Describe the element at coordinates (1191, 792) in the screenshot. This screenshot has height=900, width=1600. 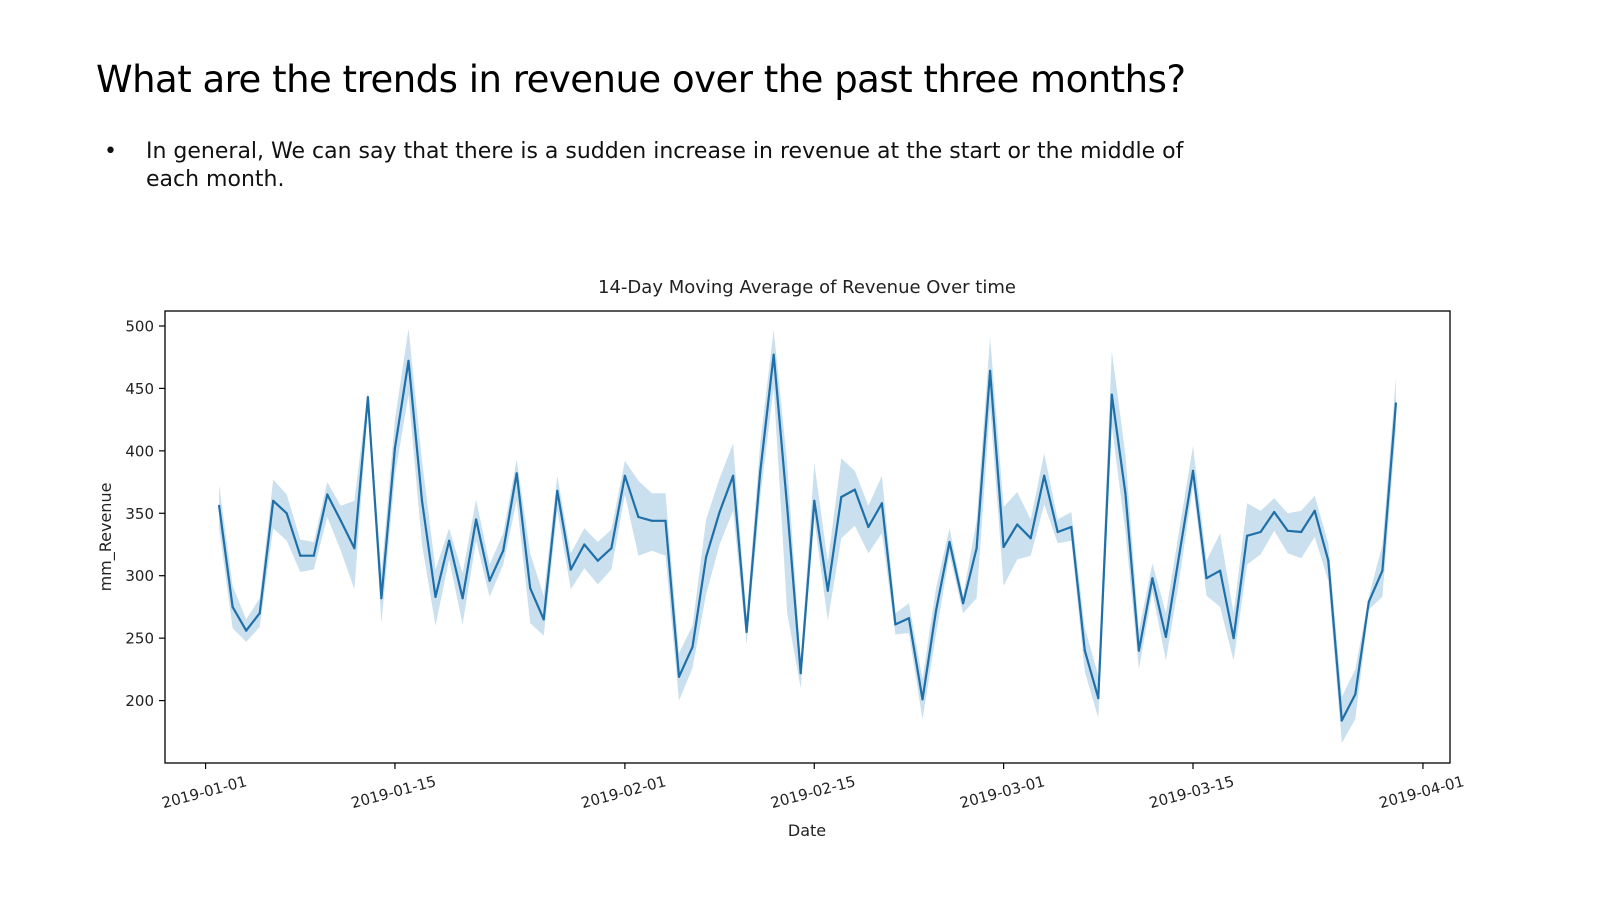
I see `x-tick-label: 2019-03-15` at that location.